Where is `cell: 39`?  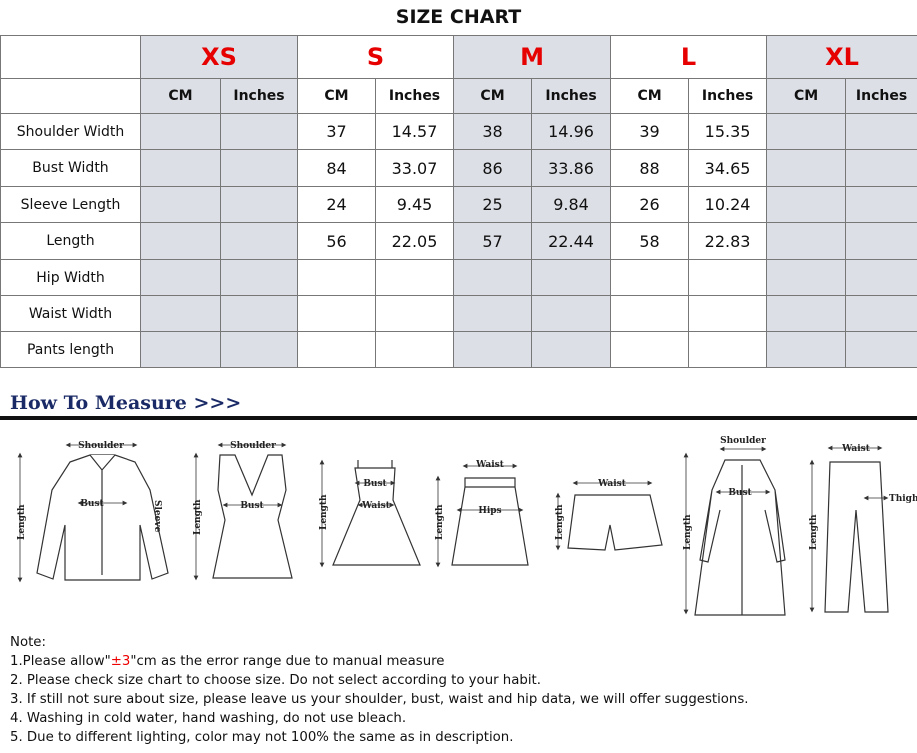 cell: 39 is located at coordinates (650, 131).